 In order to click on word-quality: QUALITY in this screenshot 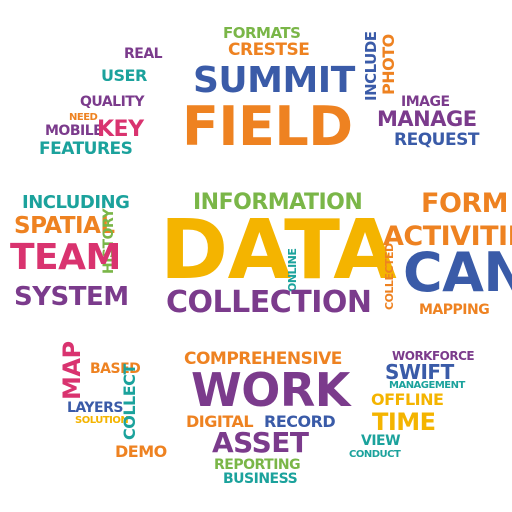, I will do `click(112, 102)`.